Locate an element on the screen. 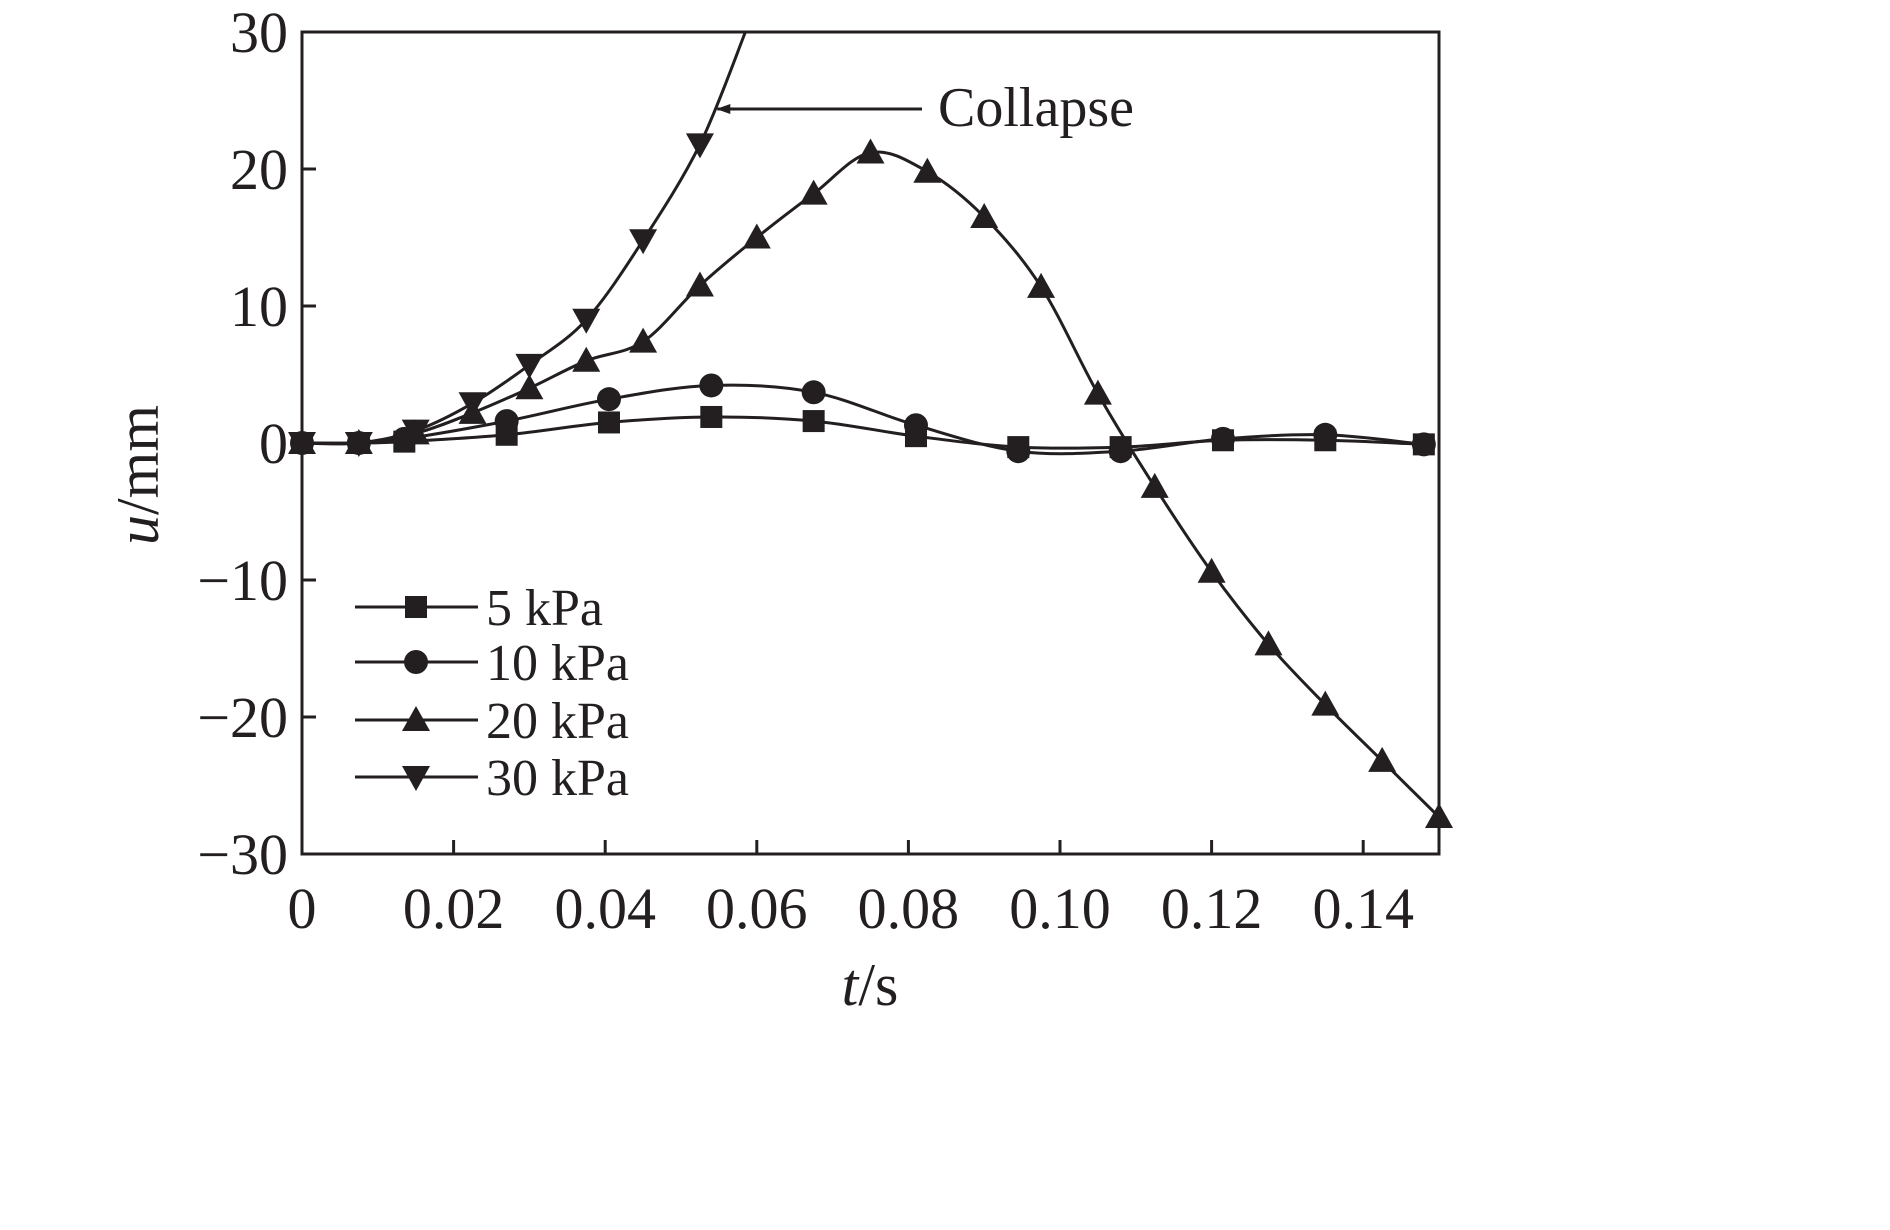 The image size is (1890, 1230). x-tick-label: 0.06 is located at coordinates (757, 908).